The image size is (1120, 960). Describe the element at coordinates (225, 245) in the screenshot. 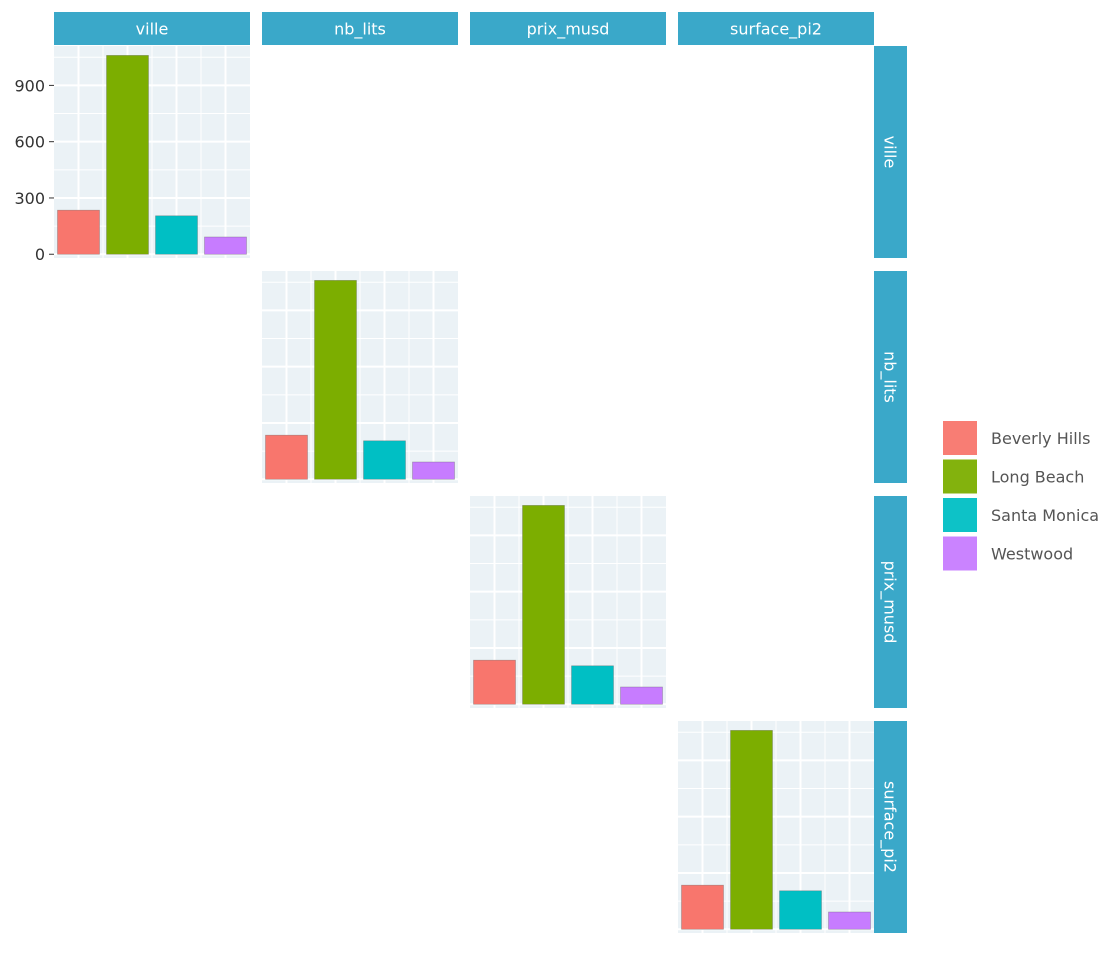

I see `bar-ville-westwood` at that location.